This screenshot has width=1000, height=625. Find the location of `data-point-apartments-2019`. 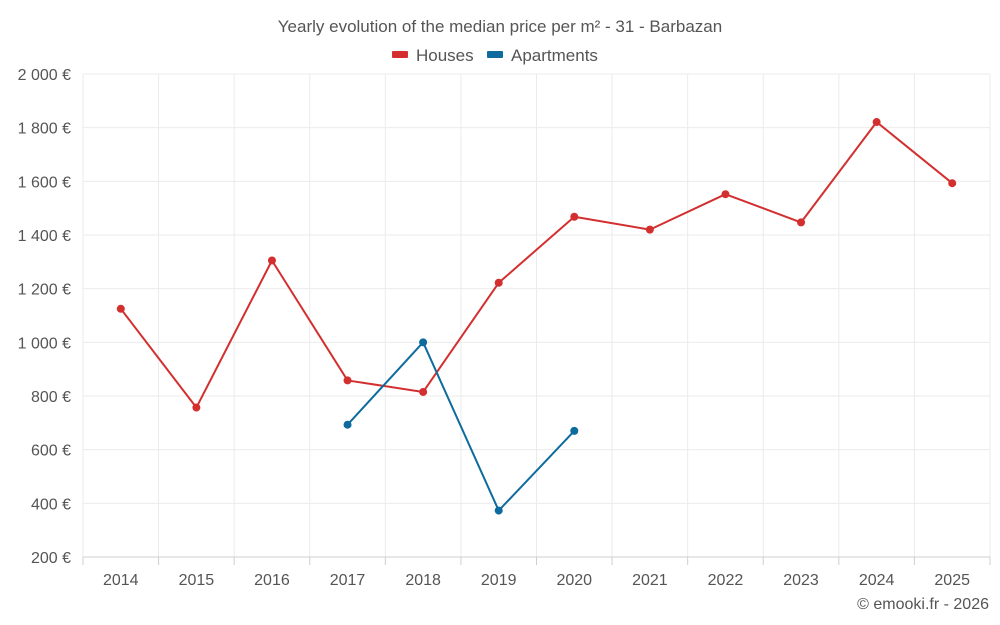

data-point-apartments-2019 is located at coordinates (498, 510).